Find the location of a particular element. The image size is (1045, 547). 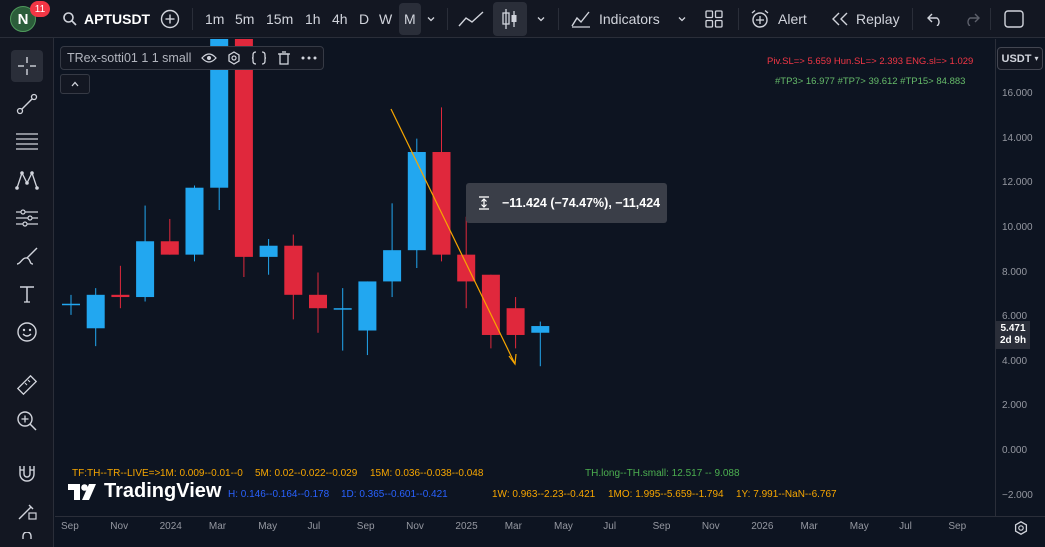

fib-tool is located at coordinates (27, 142).